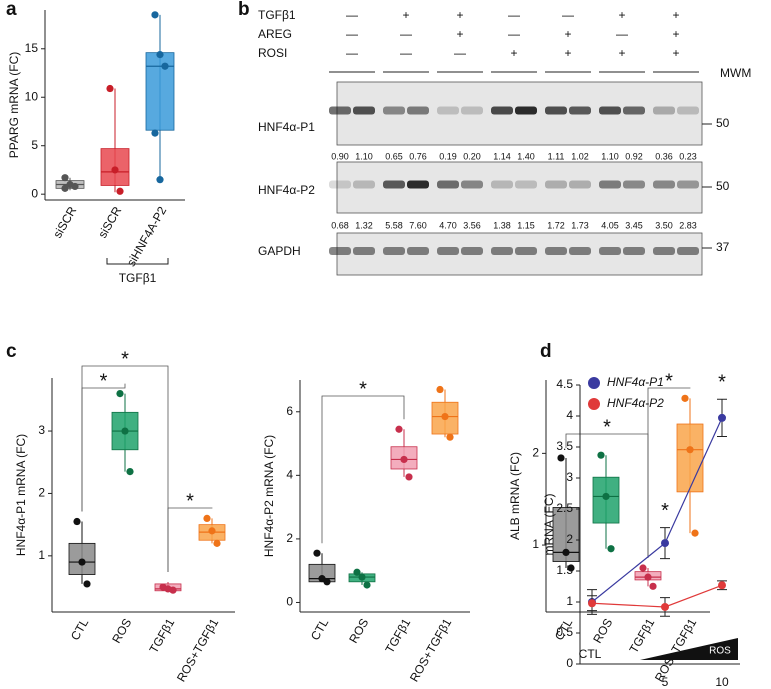  I want to click on y-tick-label: 3, so click(41, 430).